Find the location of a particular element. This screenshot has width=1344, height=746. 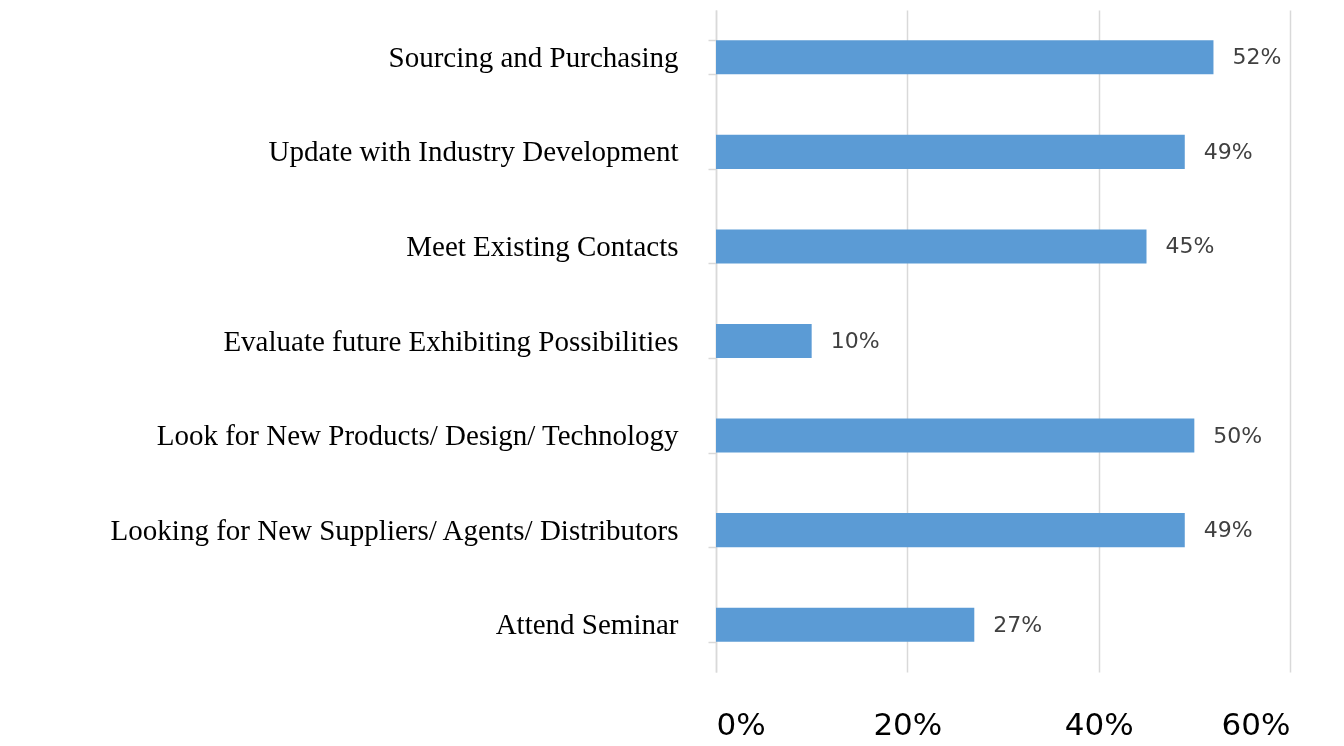

y-tick-label: Evaluate future Exhibiting Possibilities is located at coordinates (451, 340).